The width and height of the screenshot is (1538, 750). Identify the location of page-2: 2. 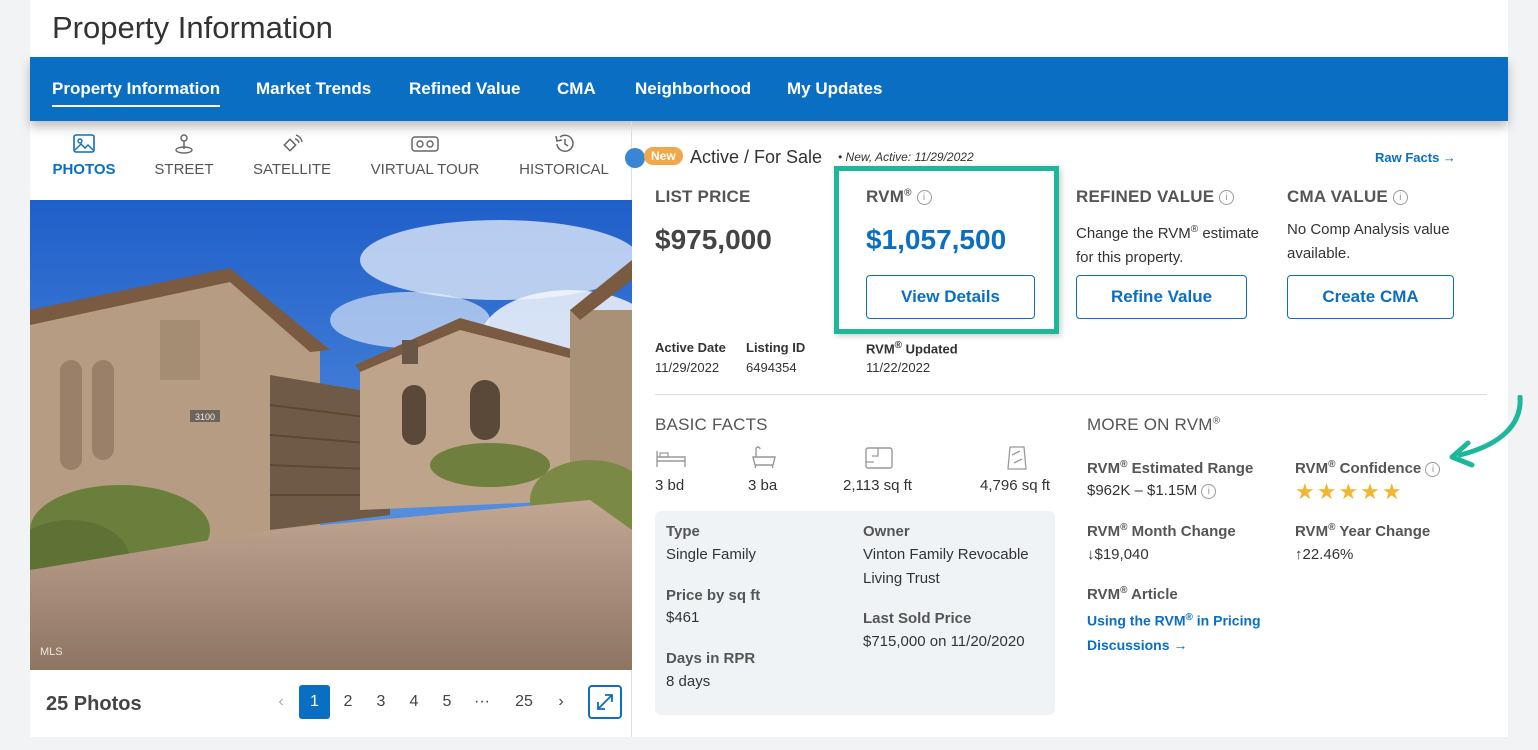
(348, 701).